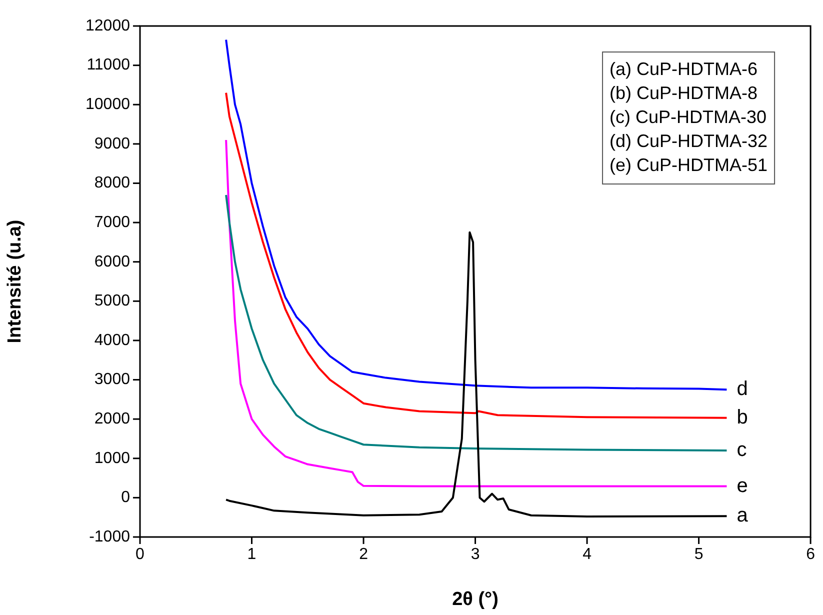 The height and width of the screenshot is (615, 823). What do you see at coordinates (684, 92) in the screenshot?
I see `annotation: (b) CuP-HDTMA-8` at bounding box center [684, 92].